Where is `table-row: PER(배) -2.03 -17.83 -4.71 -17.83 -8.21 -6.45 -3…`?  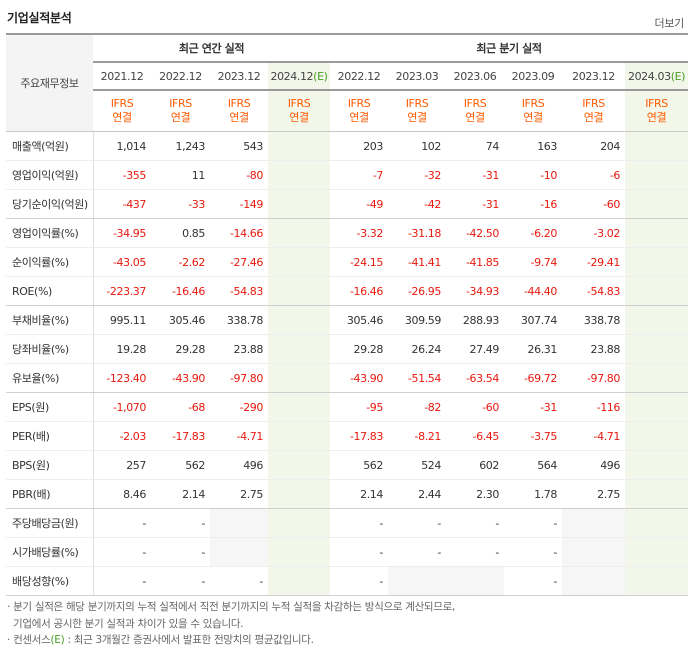 table-row: PER(배) -2.03 -17.83 -4.71 -17.83 -8.21 -6.45 -3… is located at coordinates (347, 436).